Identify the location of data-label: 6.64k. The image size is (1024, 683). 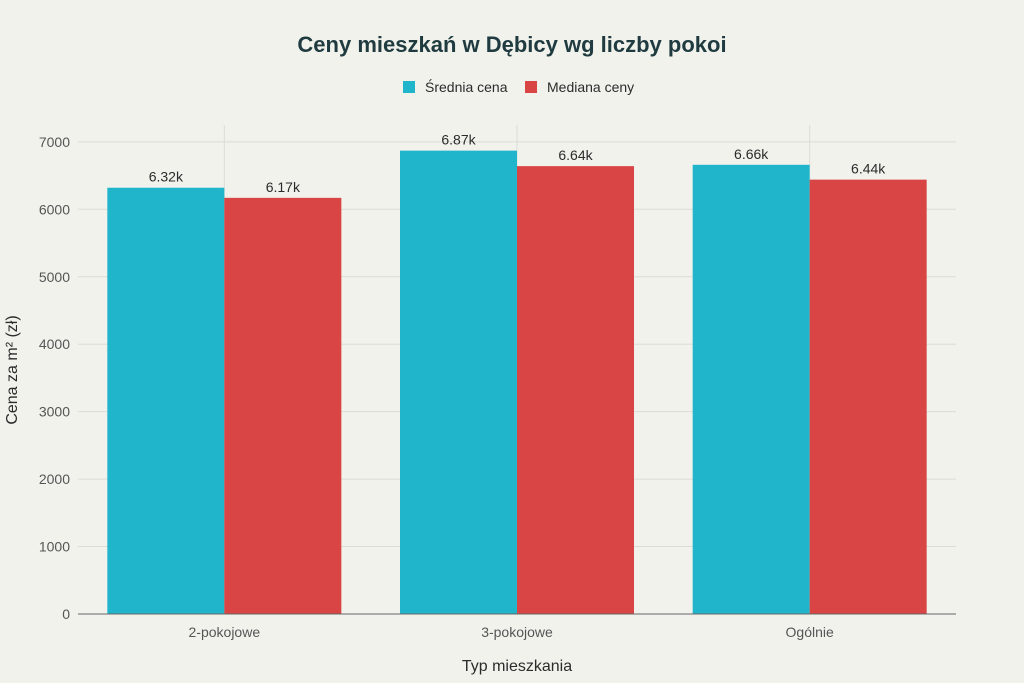
(575, 155).